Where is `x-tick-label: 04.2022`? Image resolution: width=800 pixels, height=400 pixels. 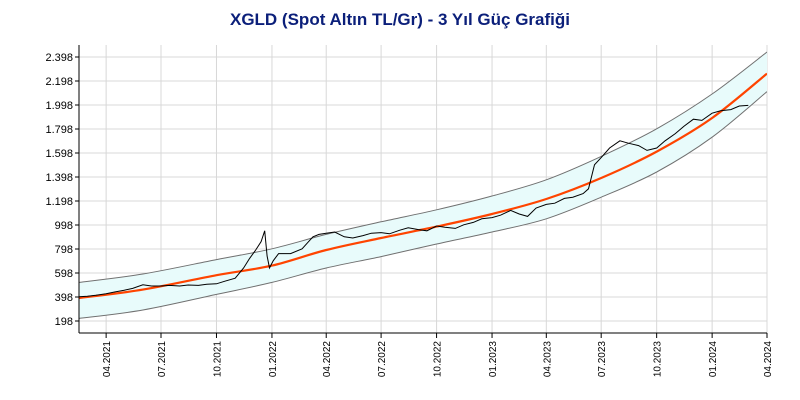 x-tick-label: 04.2022 is located at coordinates (327, 359).